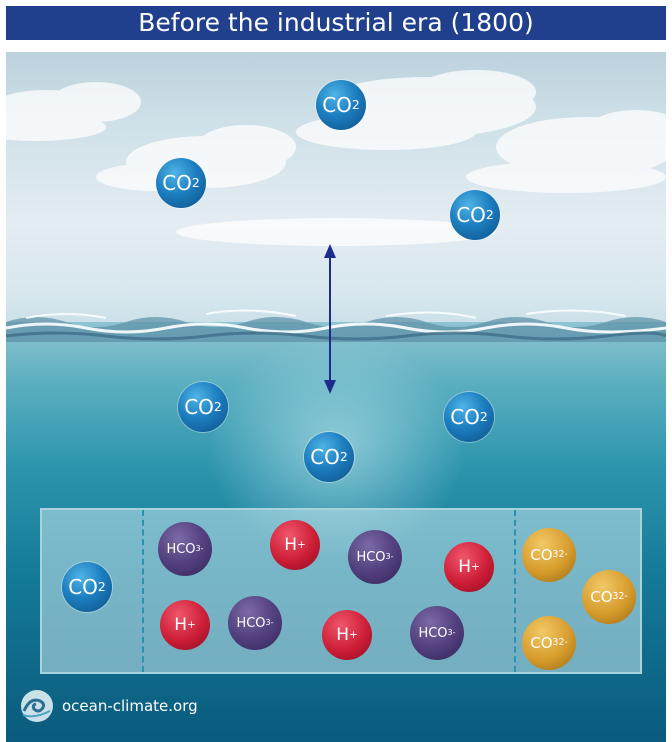 The height and width of the screenshot is (742, 672). Describe the element at coordinates (37, 706) in the screenshot. I see `wave-logo-icon` at that location.